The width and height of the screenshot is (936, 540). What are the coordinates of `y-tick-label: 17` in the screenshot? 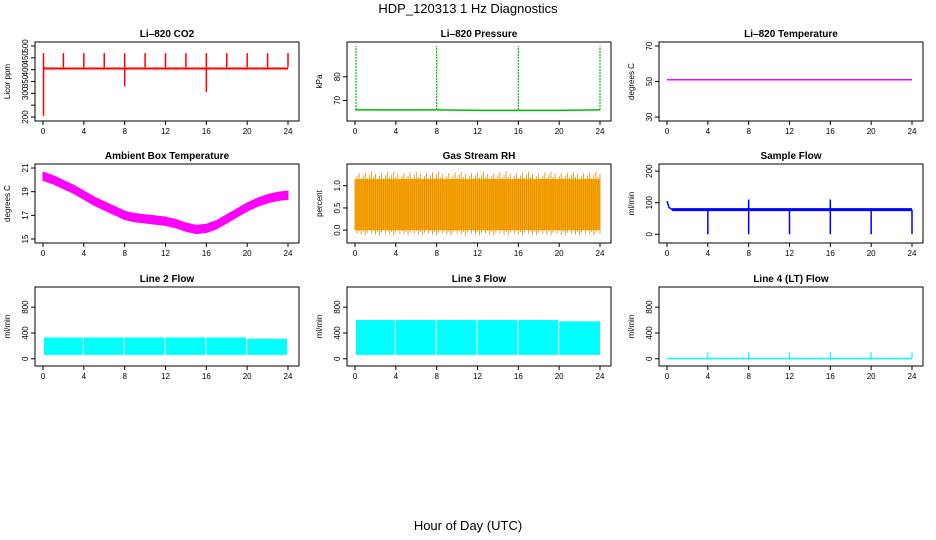 It's located at (25, 214).